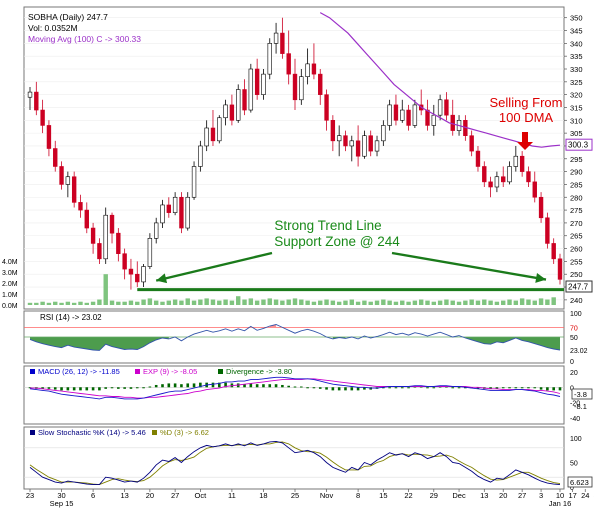  Describe the element at coordinates (582, 399) in the screenshot. I see `macd-value-badges: -3.8 -8.1` at that location.